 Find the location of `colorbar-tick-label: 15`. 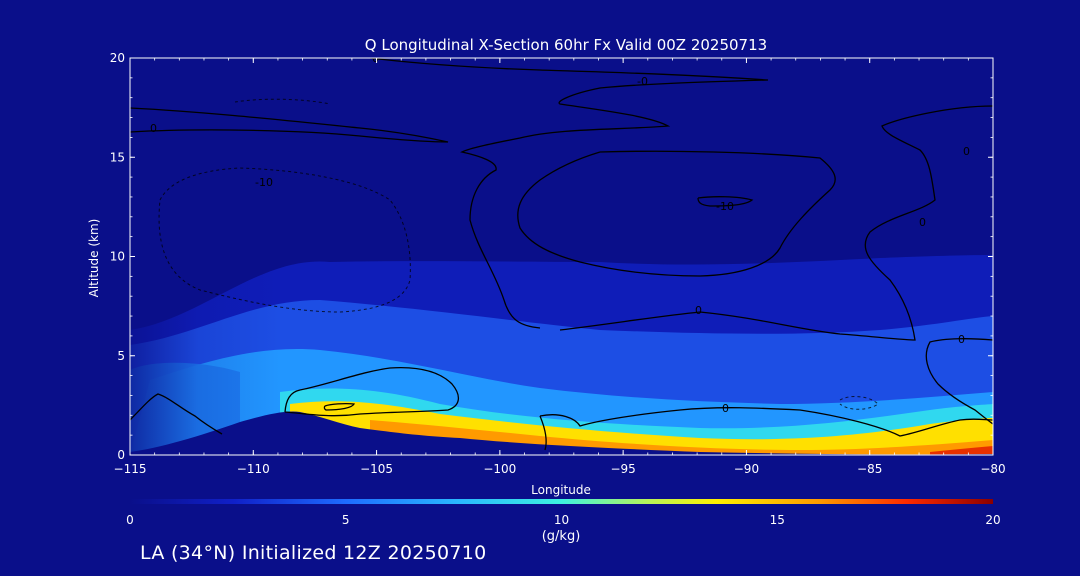

colorbar-tick-label: 15 is located at coordinates (777, 520).